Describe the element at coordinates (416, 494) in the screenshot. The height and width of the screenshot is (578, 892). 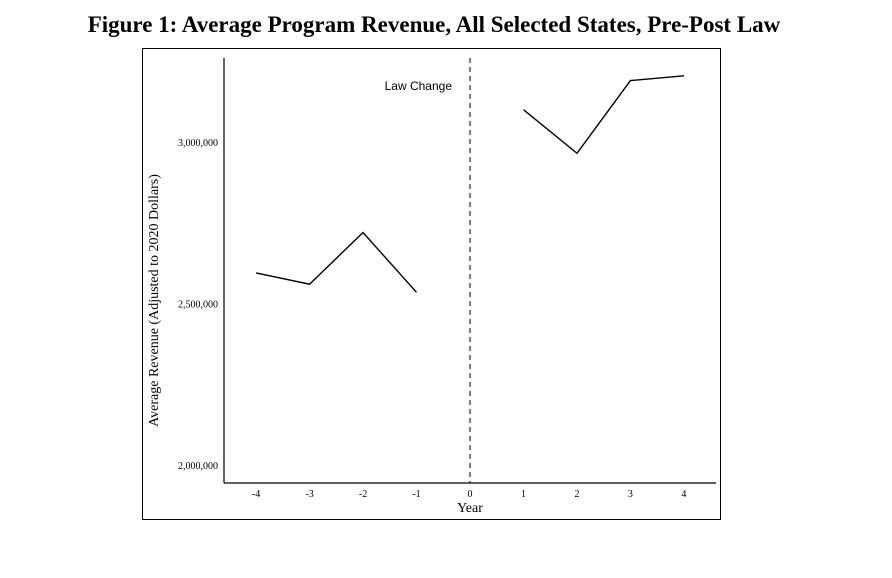
I see `x-tick-label: -1` at that location.